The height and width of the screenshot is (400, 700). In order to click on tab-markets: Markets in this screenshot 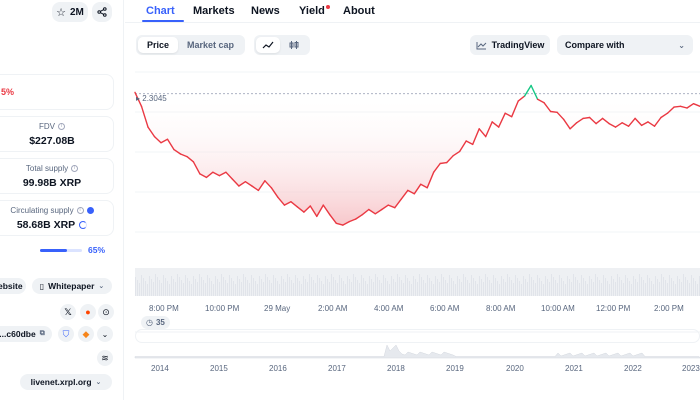, I will do `click(214, 11)`.